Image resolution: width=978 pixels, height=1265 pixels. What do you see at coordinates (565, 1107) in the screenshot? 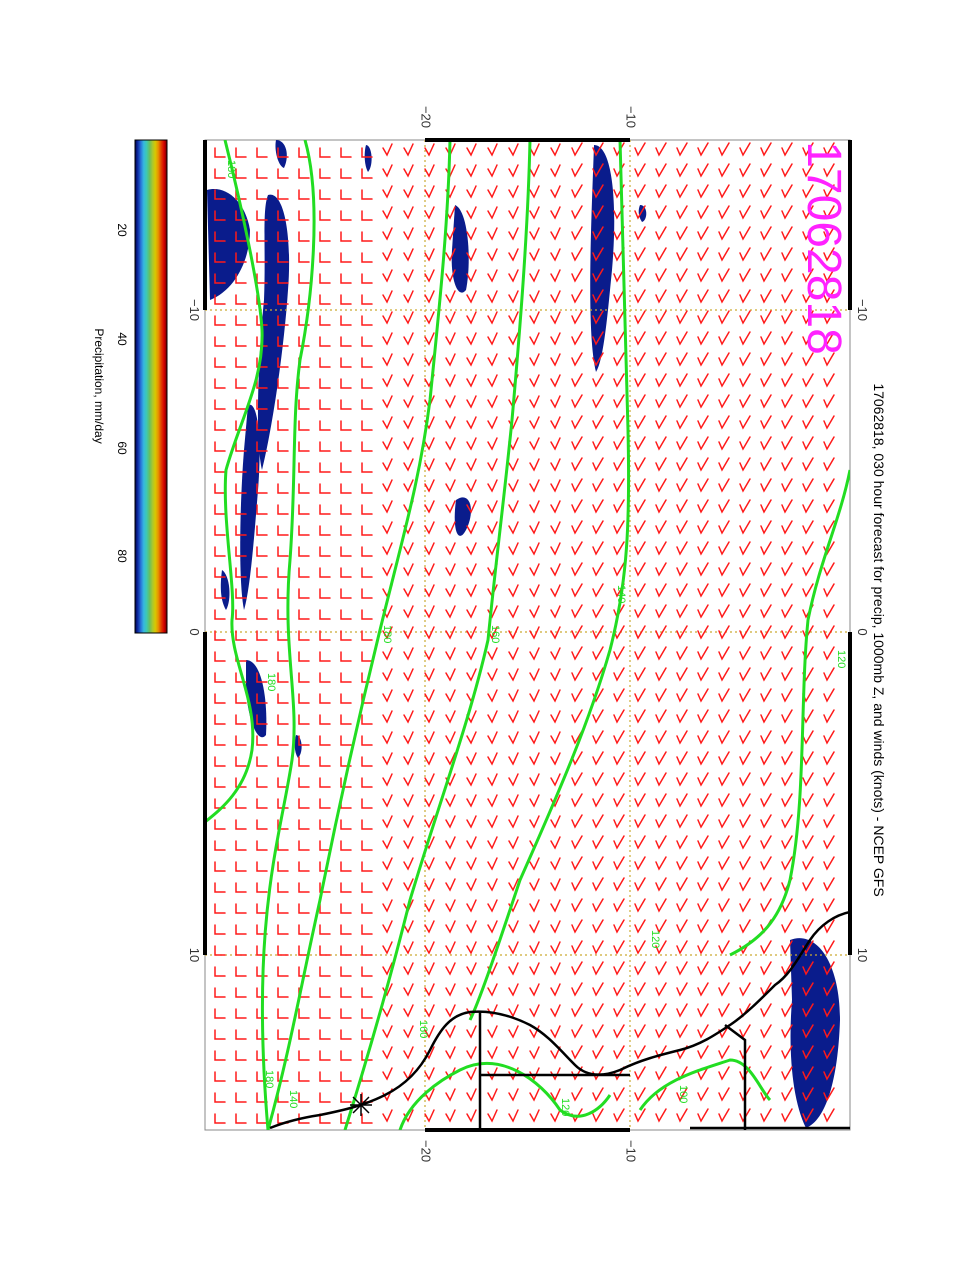
I see `contour-label: 120` at bounding box center [565, 1107].